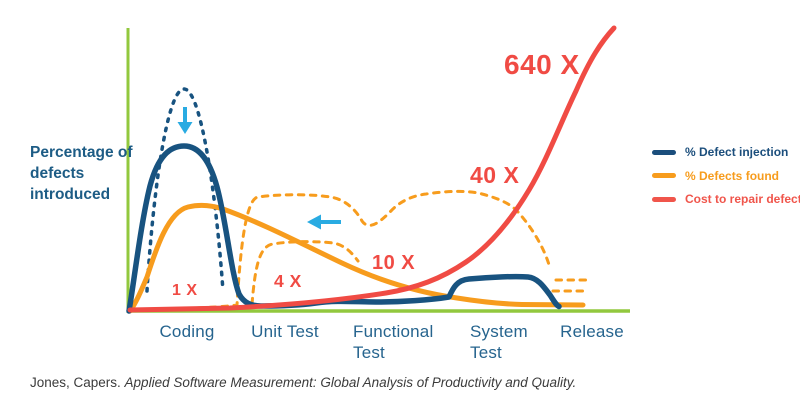 Image resolution: width=800 pixels, height=416 pixels. I want to click on phase-label-system-test: System Test, so click(499, 342).